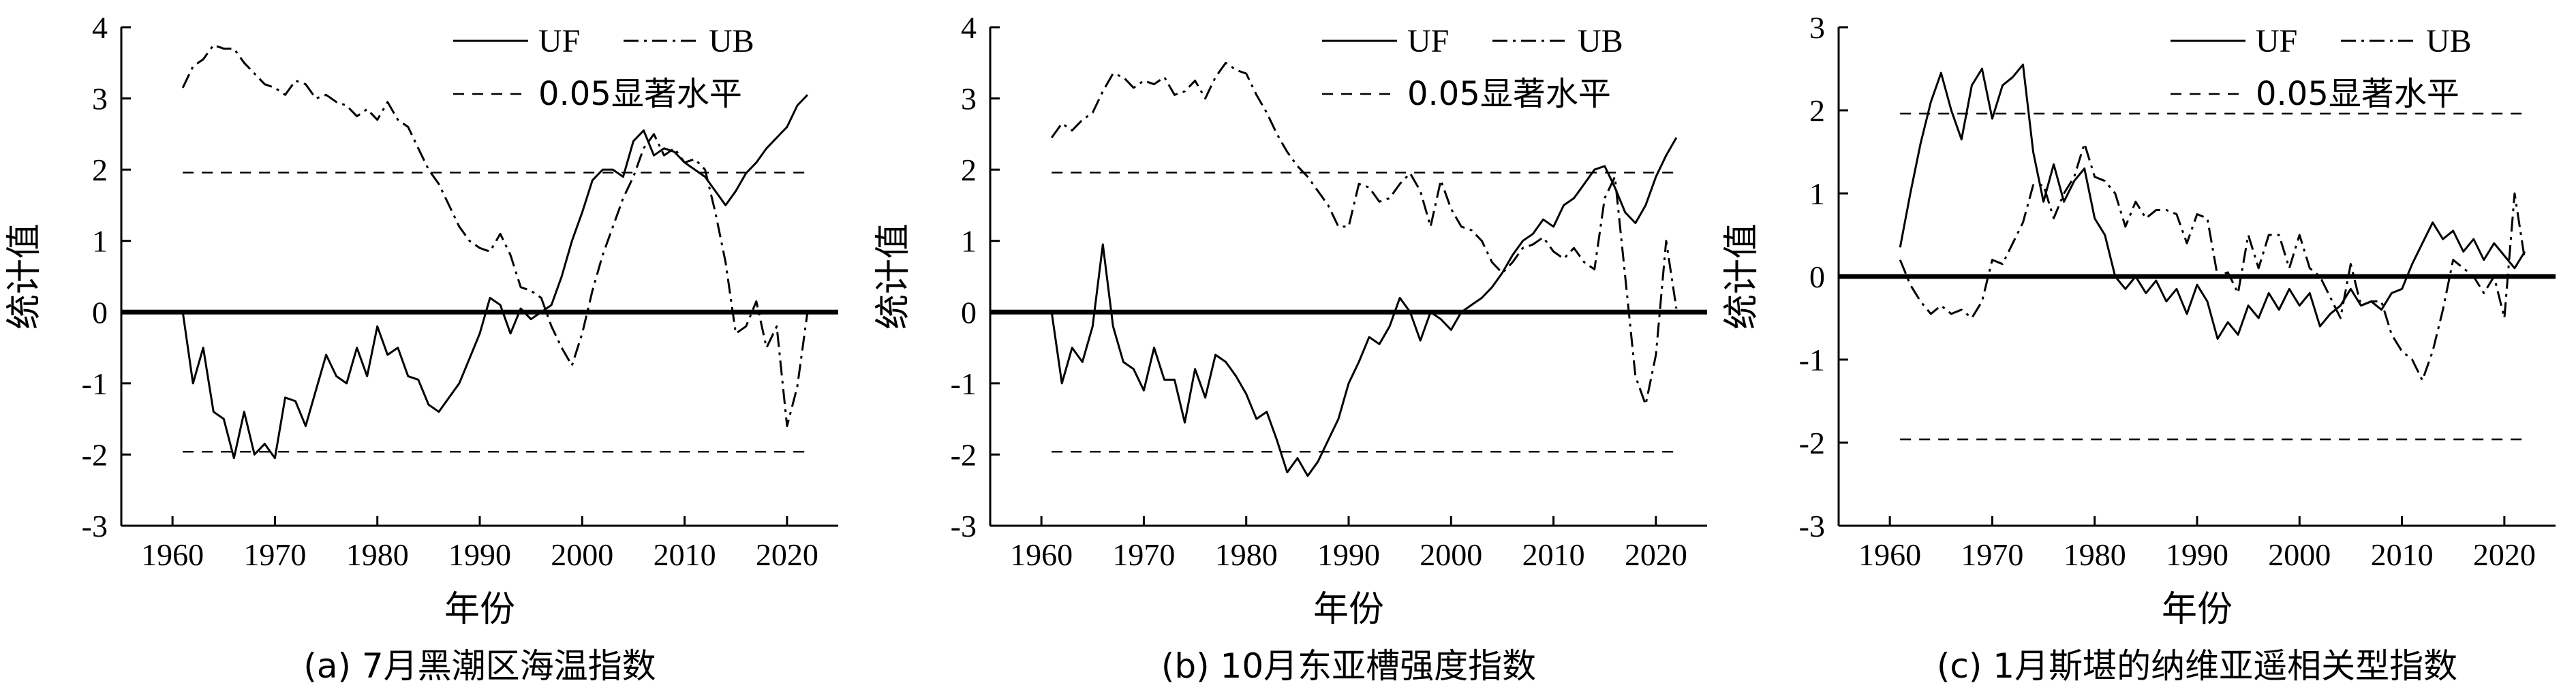 This screenshot has height=696, width=2576. I want to click on chart-b-caption: (b) 10月东亚槽强度指数, so click(1348, 666).